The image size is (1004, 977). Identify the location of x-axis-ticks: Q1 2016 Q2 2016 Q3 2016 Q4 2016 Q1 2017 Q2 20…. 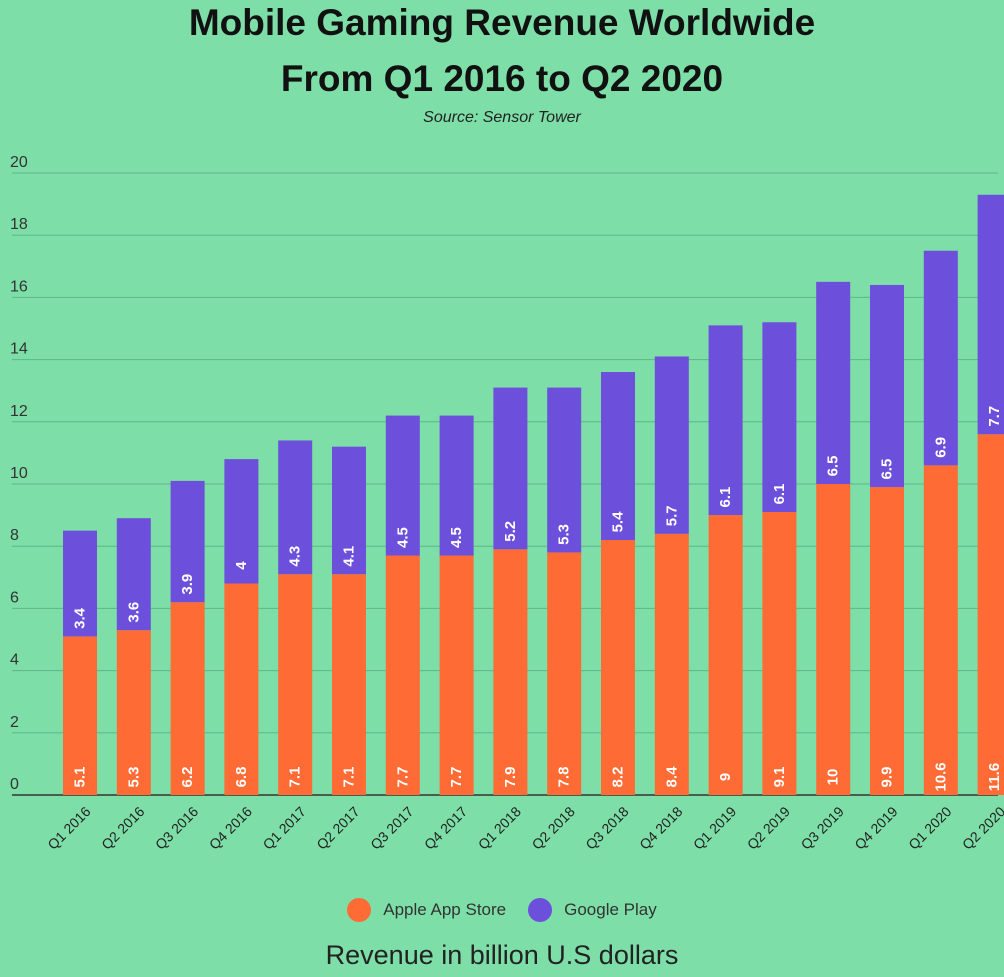
(524, 827).